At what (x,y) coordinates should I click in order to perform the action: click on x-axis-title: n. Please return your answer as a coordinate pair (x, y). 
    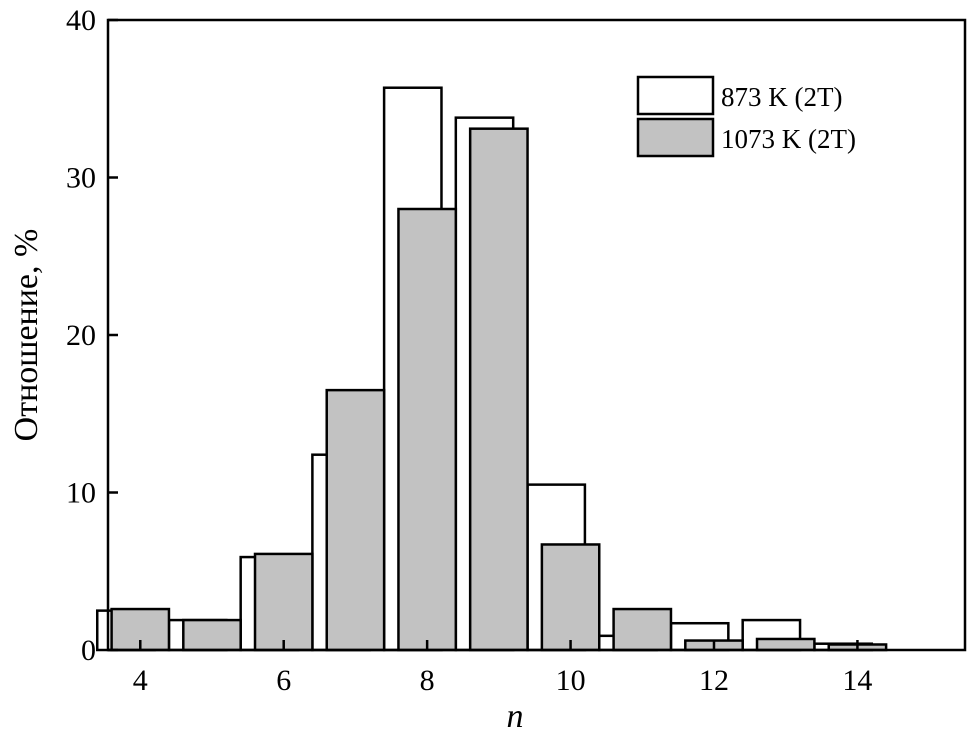
    Looking at the image, I should click on (515, 716).